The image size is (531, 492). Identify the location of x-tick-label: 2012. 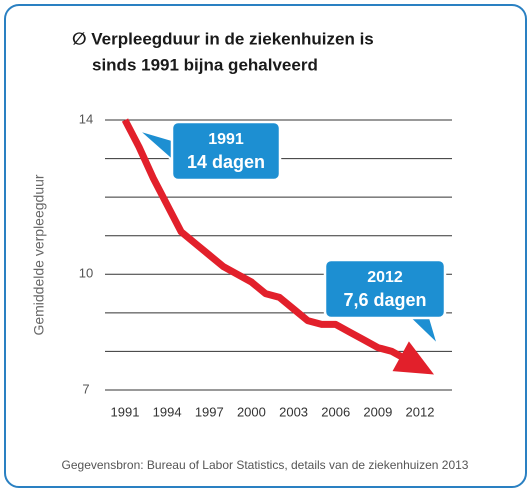
(420, 411).